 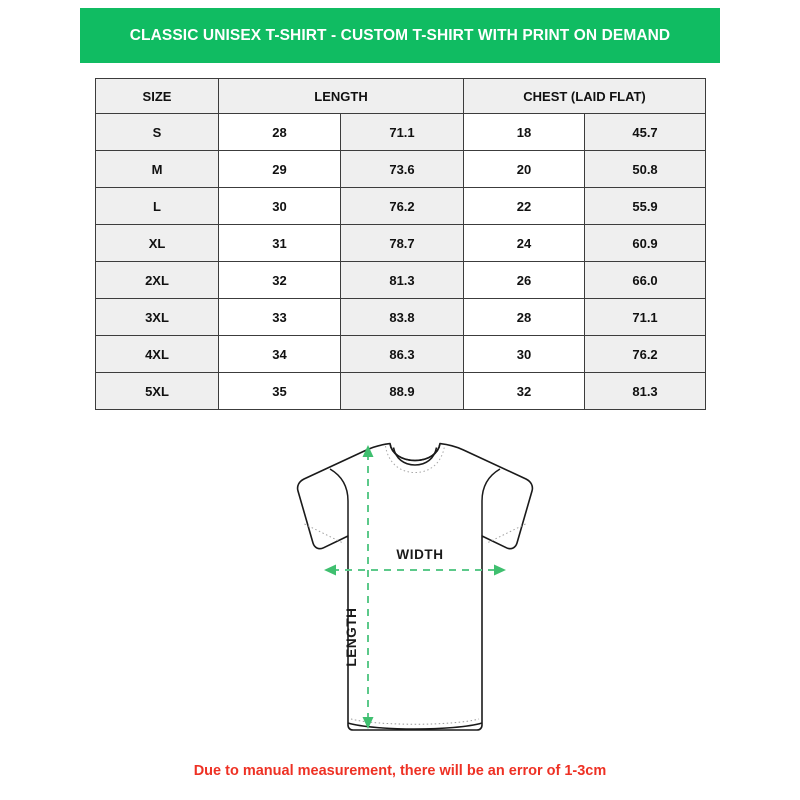 I want to click on cell-chest-inches: 18, so click(x=524, y=132).